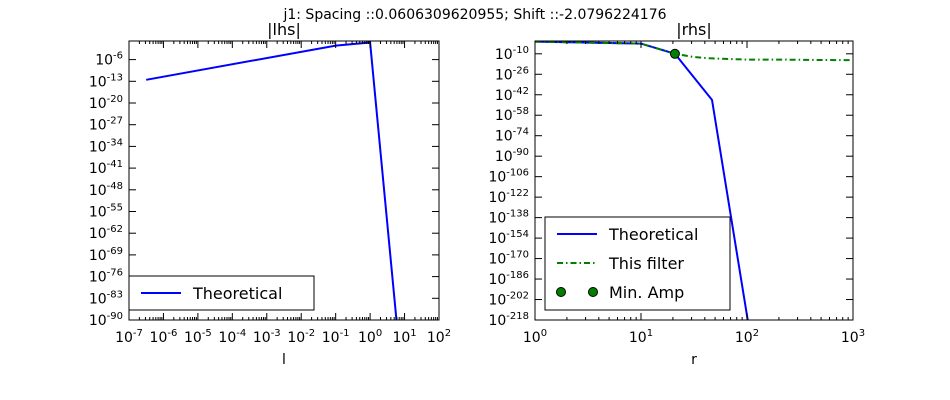 The image size is (950, 400). What do you see at coordinates (198, 337) in the screenshot?
I see `x-tick-label: 10⁻⁵` at bounding box center [198, 337].